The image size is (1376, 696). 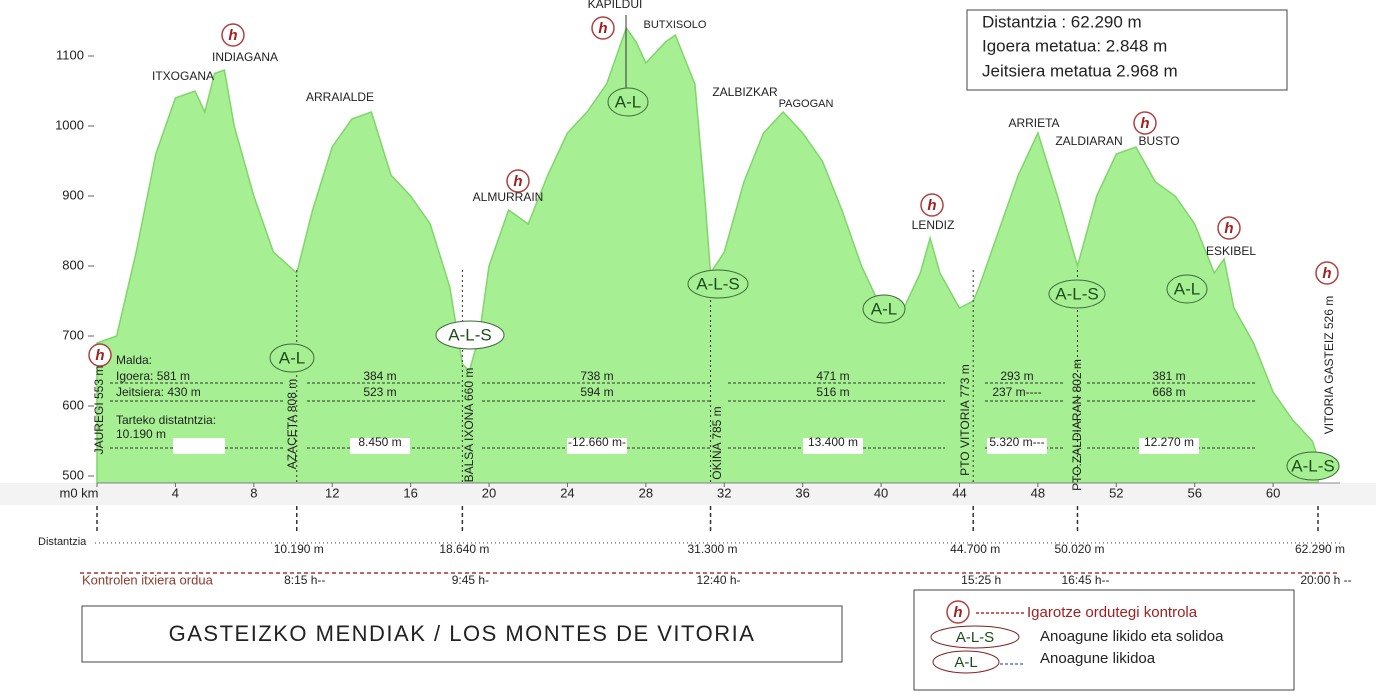 What do you see at coordinates (646, 492) in the screenshot?
I see `x-tick-label: 28` at bounding box center [646, 492].